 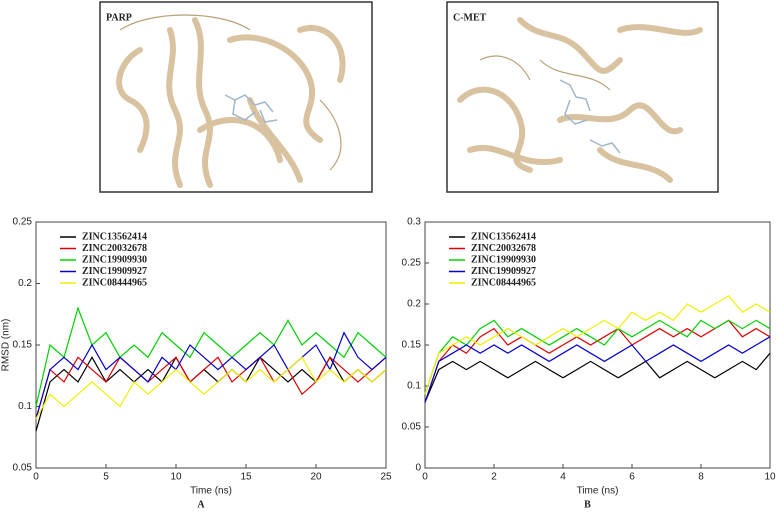 What do you see at coordinates (119, 17) in the screenshot?
I see `panel-title: PARP` at bounding box center [119, 17].